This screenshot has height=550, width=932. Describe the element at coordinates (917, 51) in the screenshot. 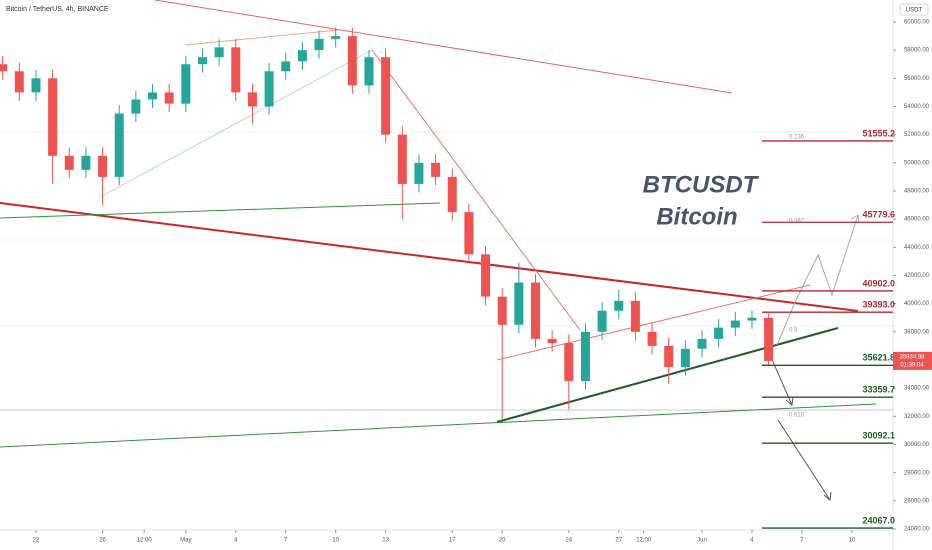

I see `y-tick-label: 58000.00` at that location.